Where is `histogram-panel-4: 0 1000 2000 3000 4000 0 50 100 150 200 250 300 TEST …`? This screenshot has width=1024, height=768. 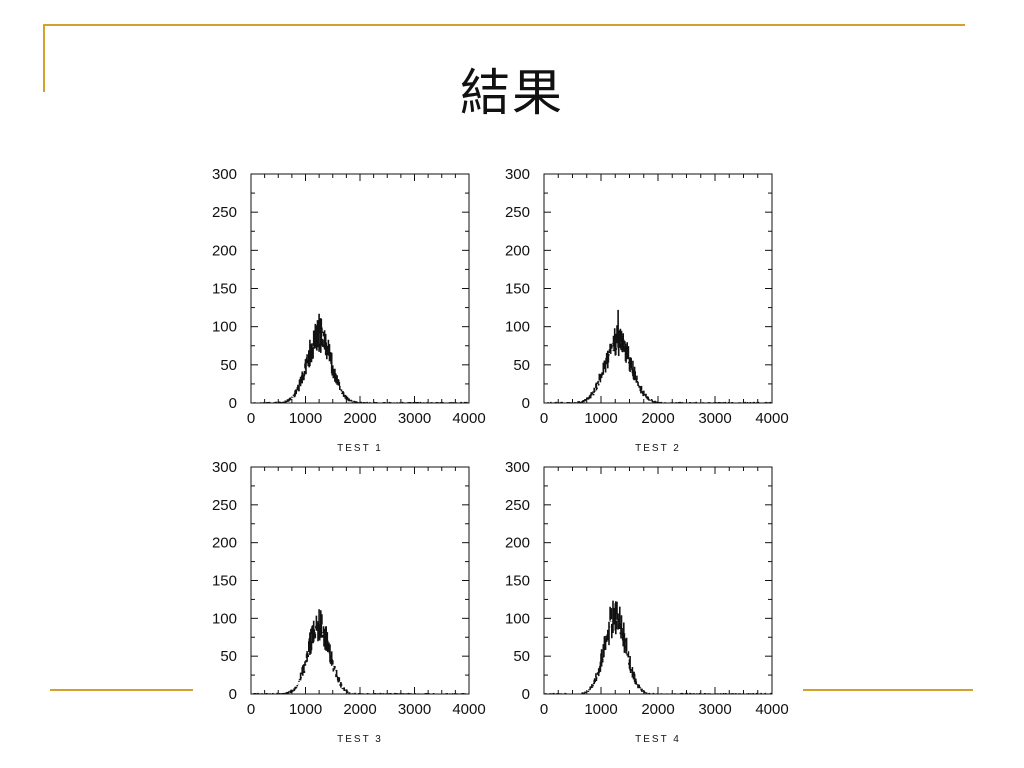 histogram-panel-4: 0 1000 2000 3000 4000 0 50 100 150 200 250 300 TEST … is located at coordinates (647, 602).